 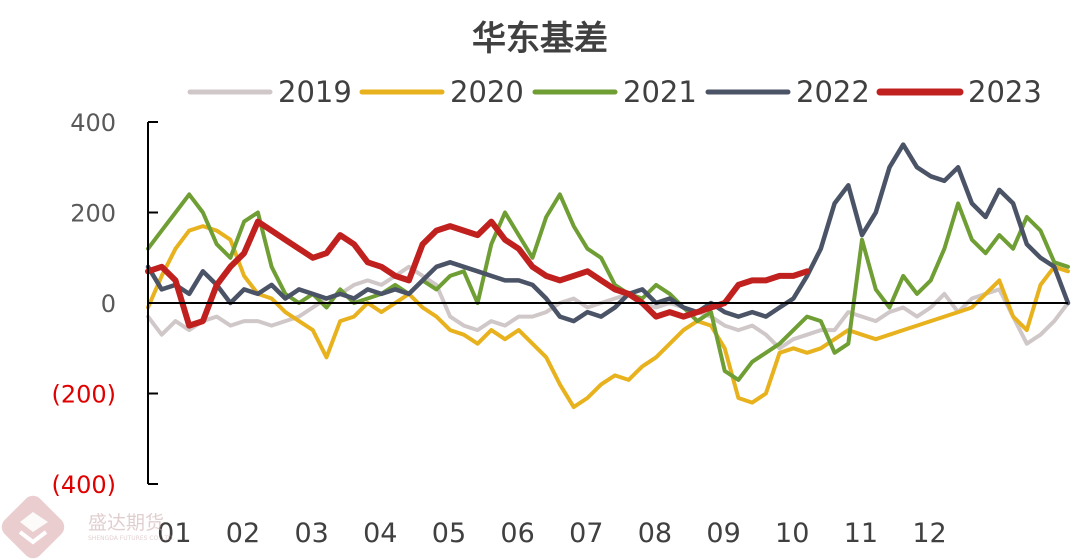 I want to click on x-tick-label: 12, so click(x=929, y=533).